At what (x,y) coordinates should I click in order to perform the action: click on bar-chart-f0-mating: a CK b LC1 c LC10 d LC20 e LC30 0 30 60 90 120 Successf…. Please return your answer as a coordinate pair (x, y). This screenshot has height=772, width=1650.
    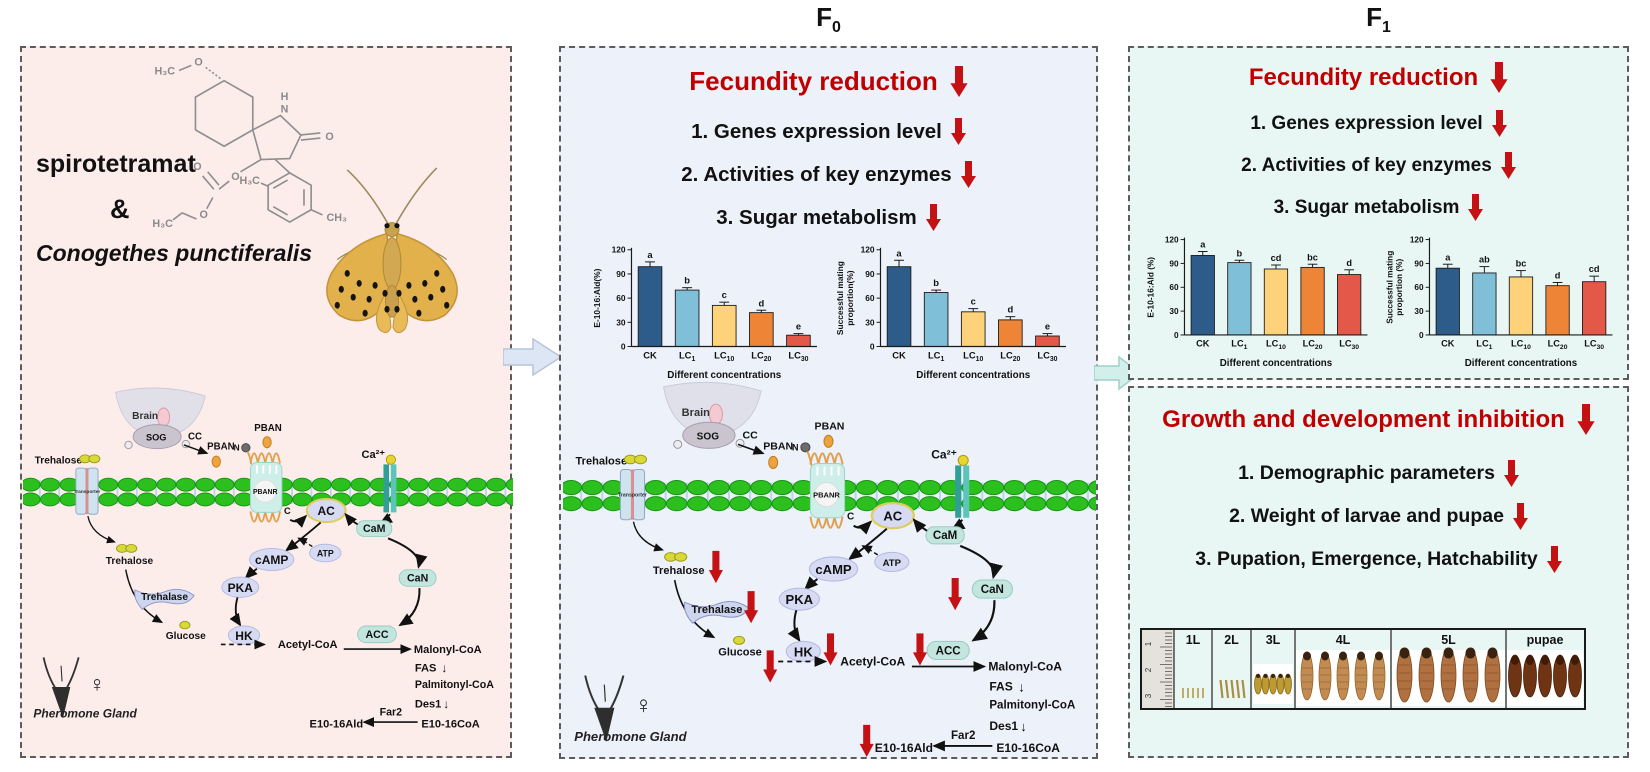
    Looking at the image, I should click on (953, 308).